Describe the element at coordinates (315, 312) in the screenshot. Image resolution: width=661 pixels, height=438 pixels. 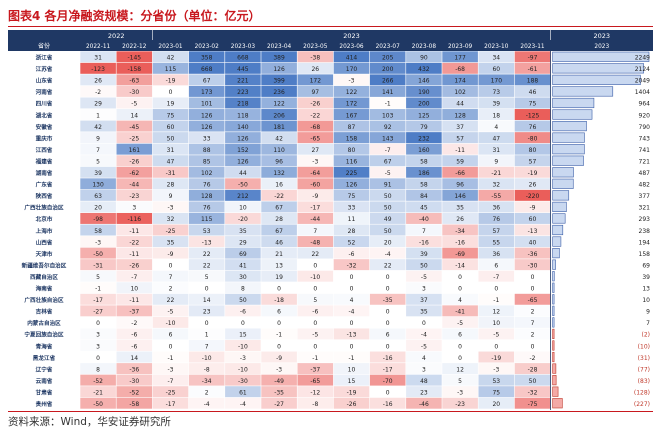
I see `cell-value: -6` at that location.